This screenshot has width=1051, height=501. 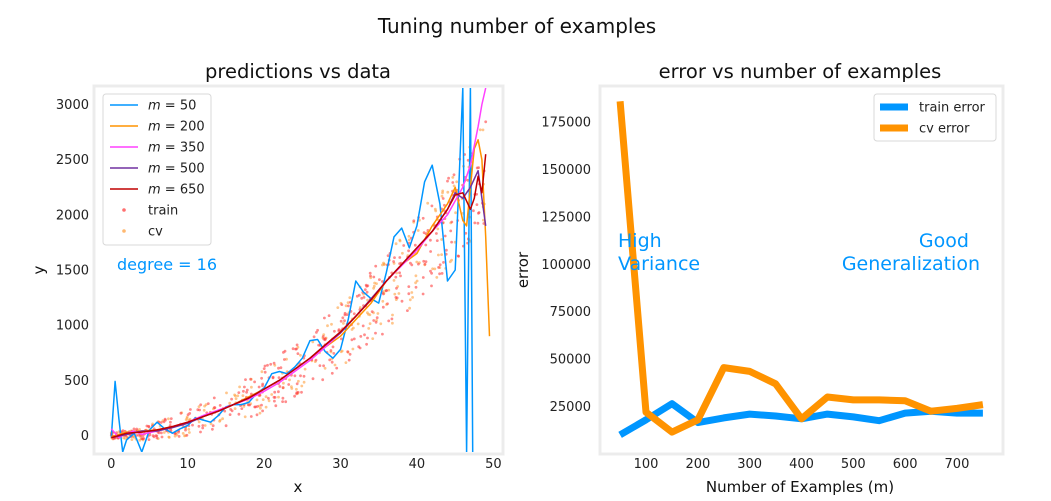 What do you see at coordinates (72, 160) in the screenshot?
I see `y-tick-label: 2500` at bounding box center [72, 160].